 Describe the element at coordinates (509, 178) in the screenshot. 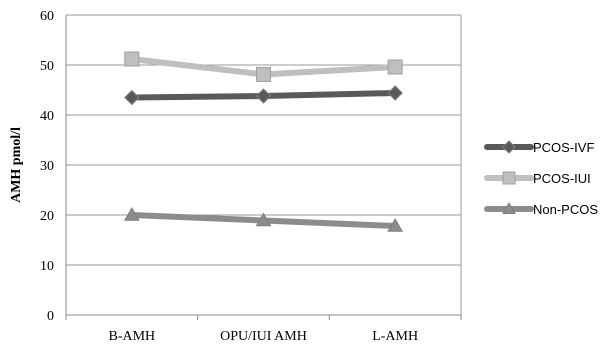

I see `legend-marker-pcos-iui` at that location.